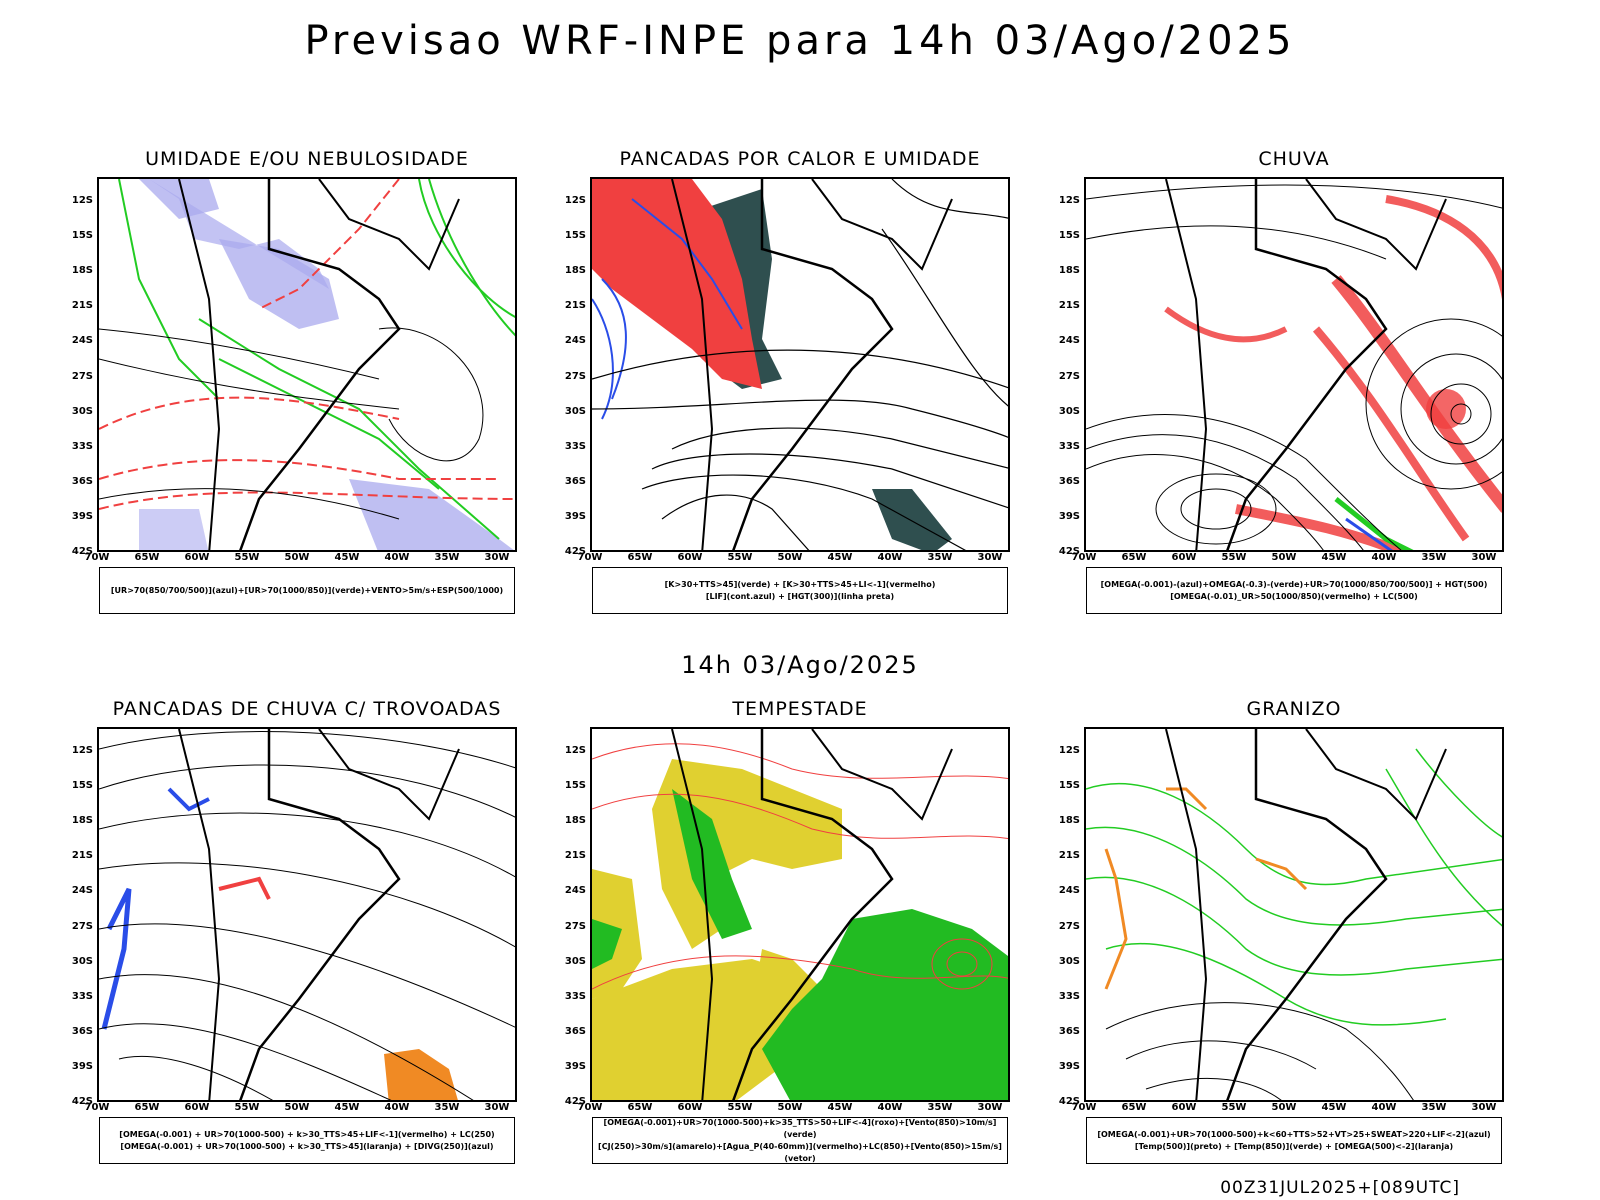 The height and width of the screenshot is (1200, 1600). I want to click on map-pancadas-calor, so click(800, 364).